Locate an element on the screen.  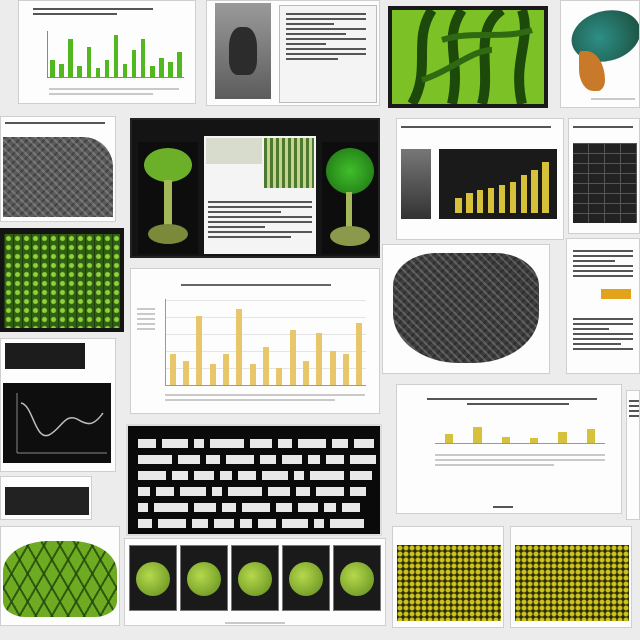
green-bar-chart-panel is located at coordinates (107, 52).